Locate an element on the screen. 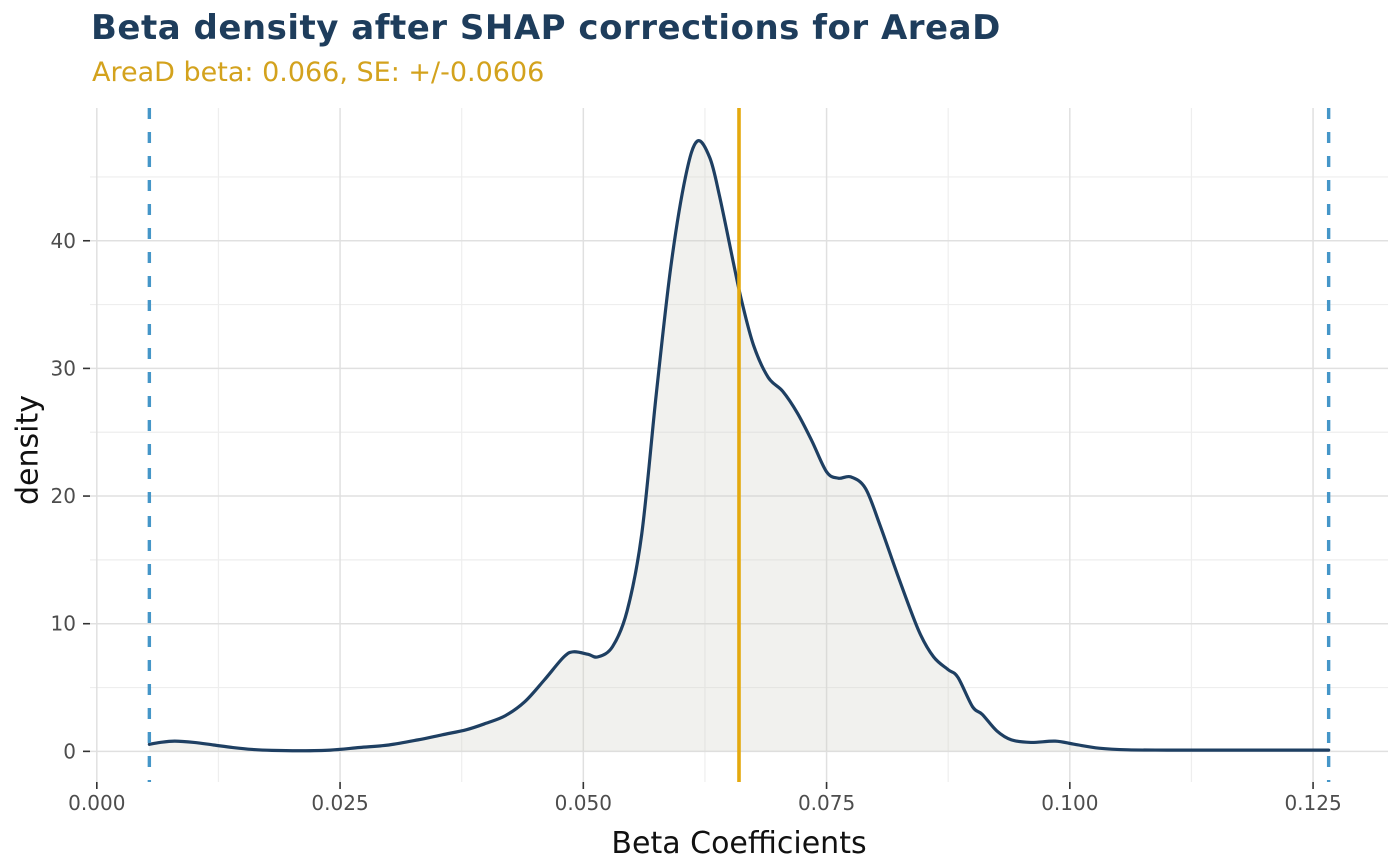  y-axis-title: density is located at coordinates (28, 450).